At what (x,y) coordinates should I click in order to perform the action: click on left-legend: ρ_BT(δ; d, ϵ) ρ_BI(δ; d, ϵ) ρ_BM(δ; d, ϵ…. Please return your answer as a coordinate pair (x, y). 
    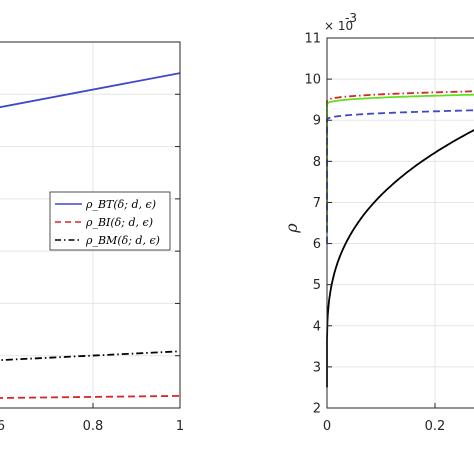
    Looking at the image, I should click on (110, 221).